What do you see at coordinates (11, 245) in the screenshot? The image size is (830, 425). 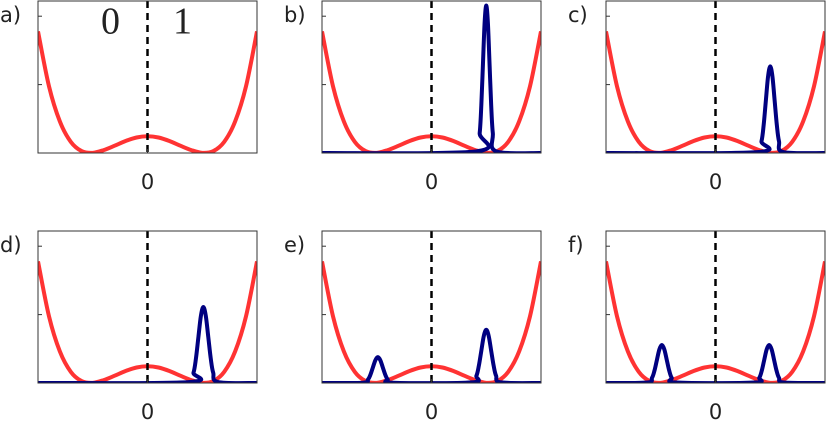 I see `panel-label: d)` at bounding box center [11, 245].